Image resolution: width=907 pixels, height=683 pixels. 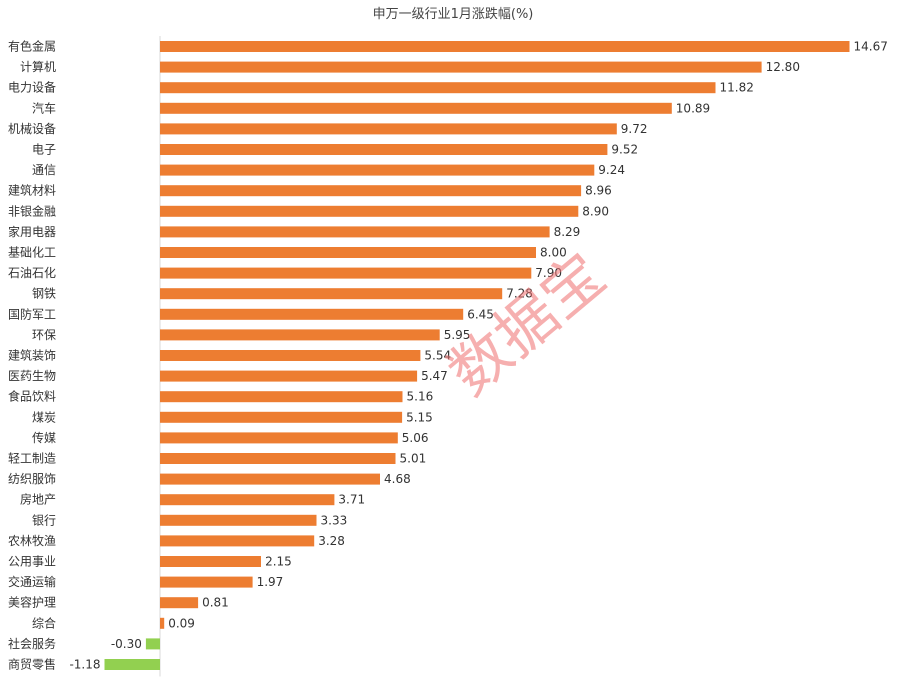 What do you see at coordinates (437, 356) in the screenshot?
I see `value-label-15: 5.54` at bounding box center [437, 356].